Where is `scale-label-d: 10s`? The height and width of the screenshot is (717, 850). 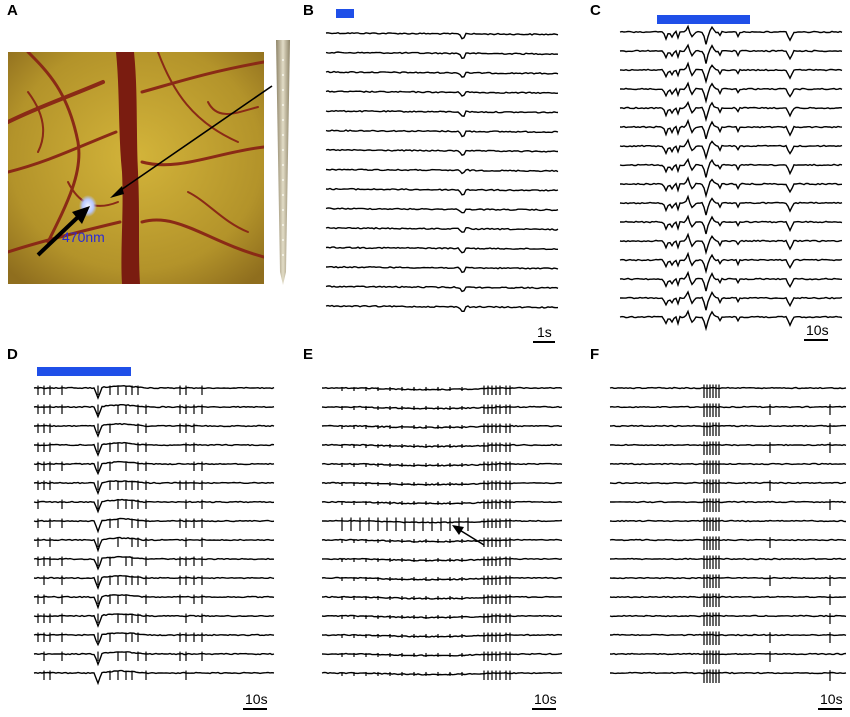
scale-label-d: 10s is located at coordinates (256, 699).